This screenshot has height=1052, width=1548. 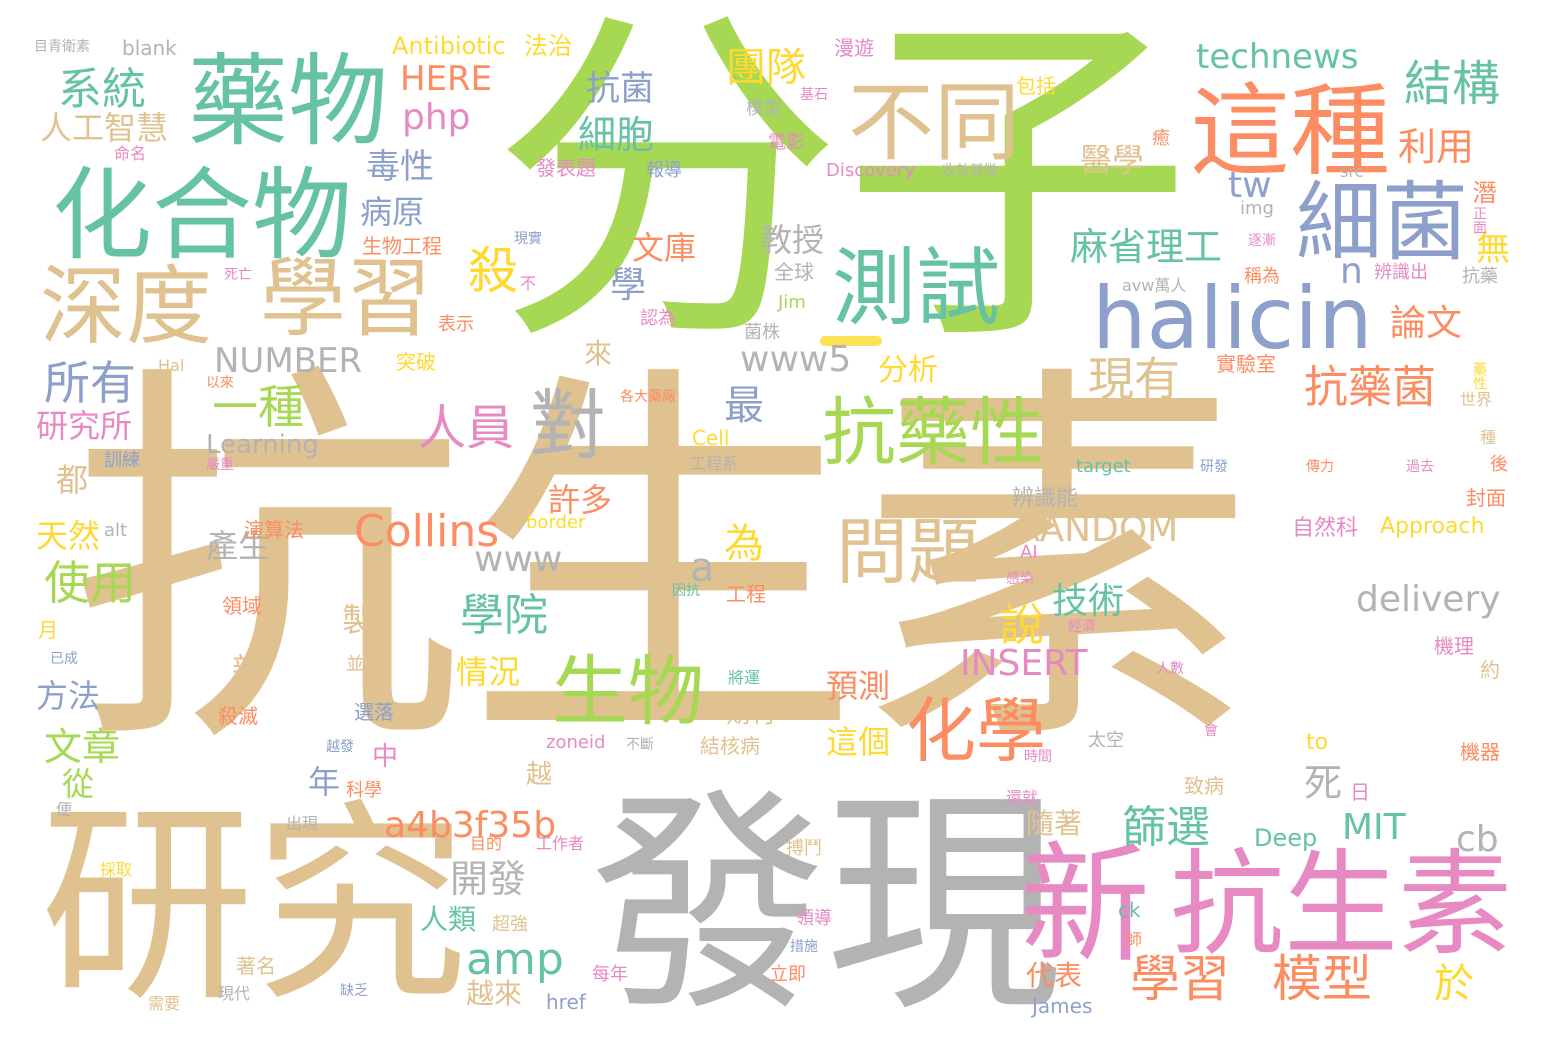 What do you see at coordinates (1045, 498) in the screenshot?
I see `word: 辨識能` at bounding box center [1045, 498].